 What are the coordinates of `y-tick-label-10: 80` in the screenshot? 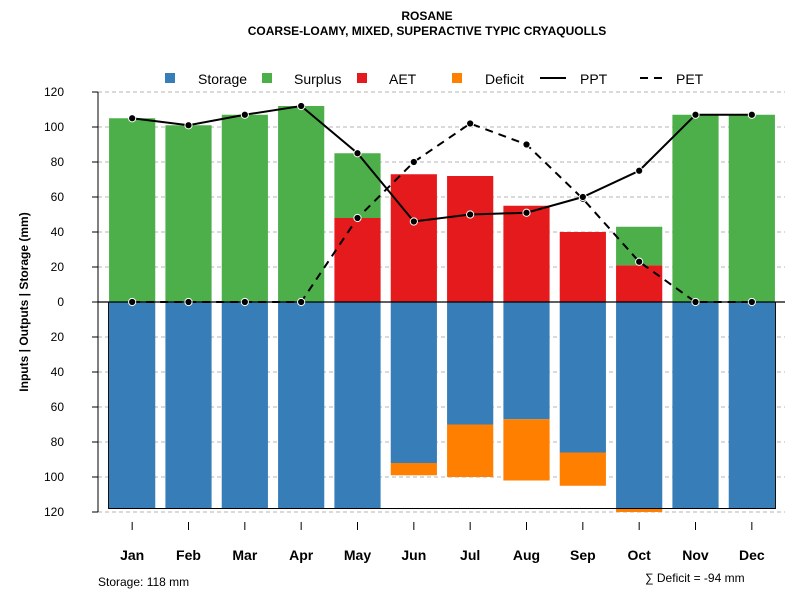 It's located at (58, 442).